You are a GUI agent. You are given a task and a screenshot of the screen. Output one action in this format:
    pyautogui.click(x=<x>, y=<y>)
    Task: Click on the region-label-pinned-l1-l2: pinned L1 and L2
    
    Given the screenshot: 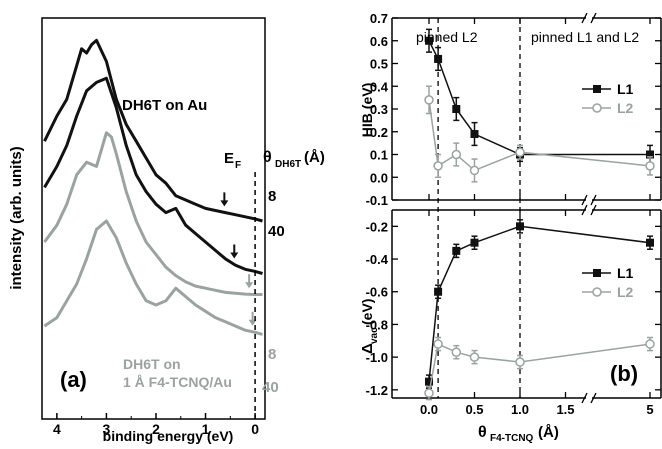 What is the action you would take?
    pyautogui.click(x=585, y=37)
    